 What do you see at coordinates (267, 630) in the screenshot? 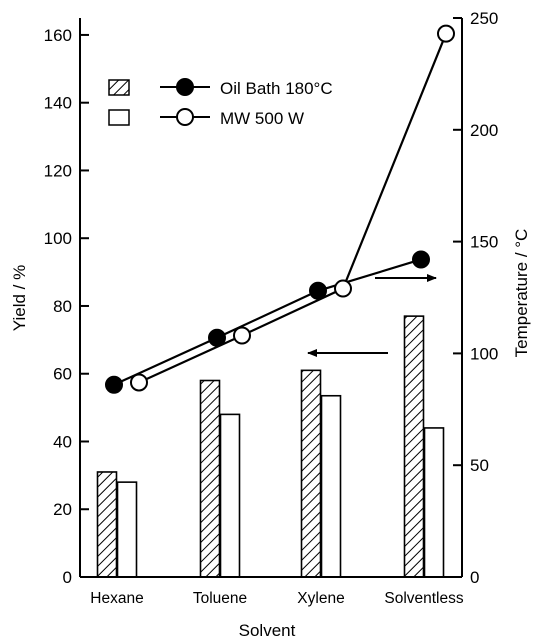
I see `x-axis-title: Solvent` at bounding box center [267, 630].